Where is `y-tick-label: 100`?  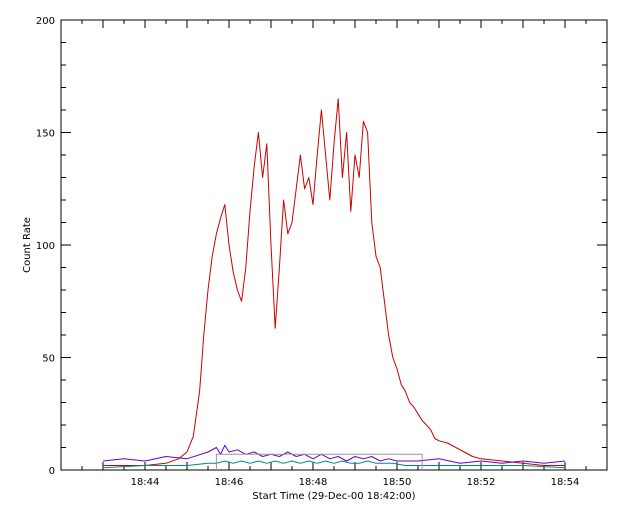 y-tick-label: 100 is located at coordinates (45, 246).